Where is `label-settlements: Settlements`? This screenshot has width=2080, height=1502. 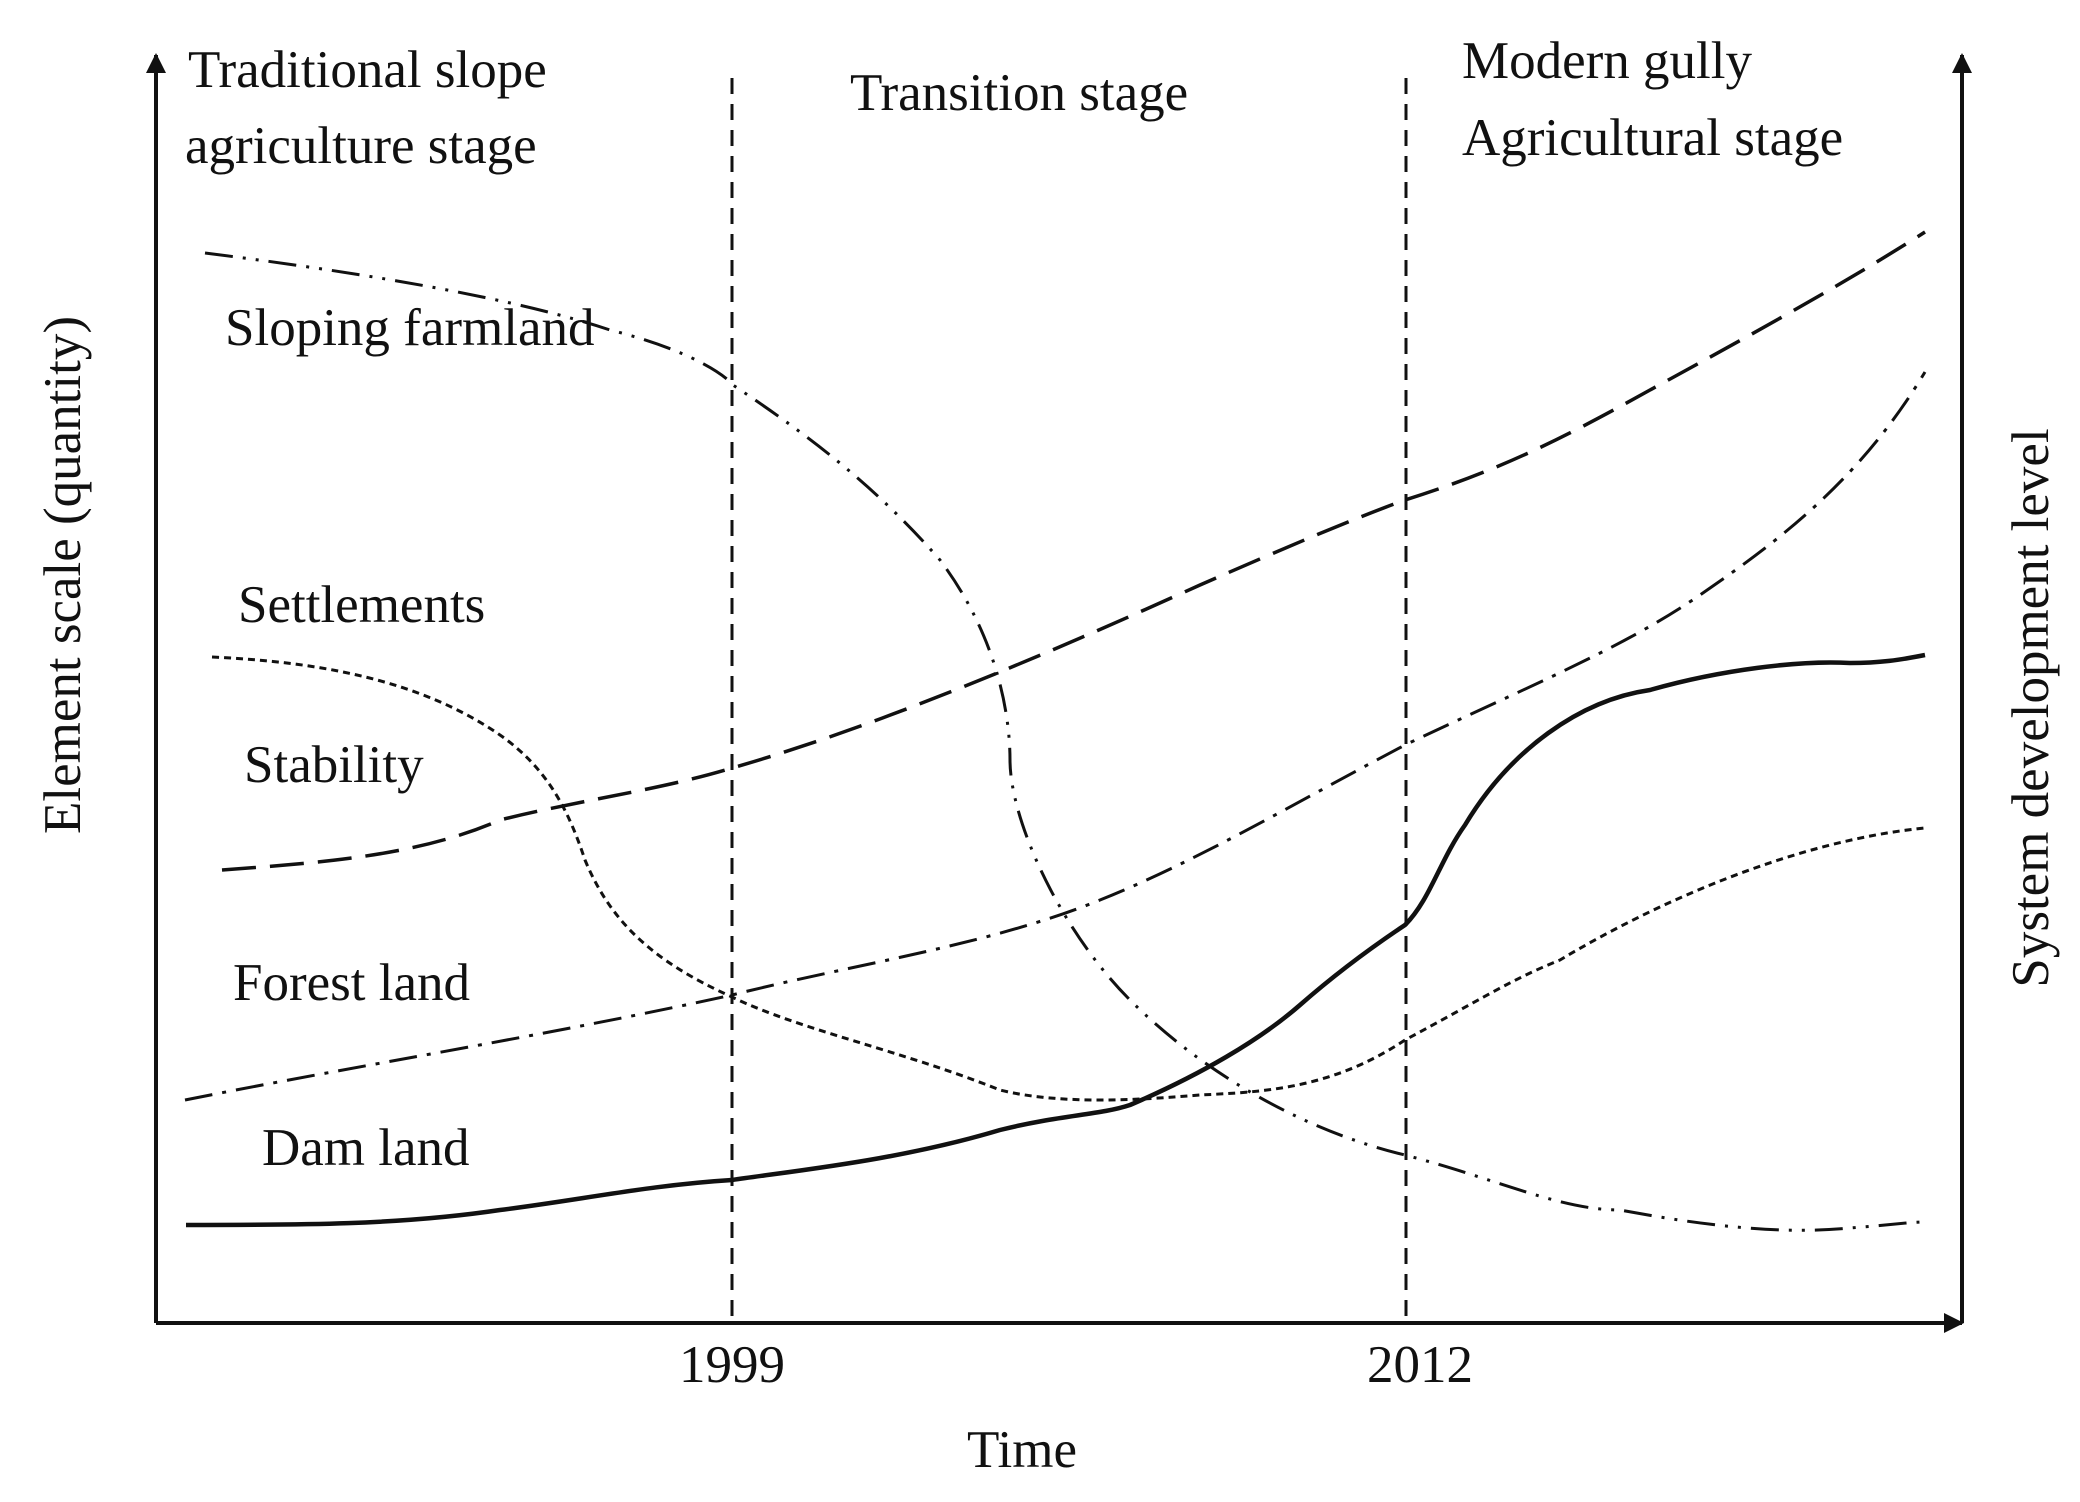
label-settlements: Settlements is located at coordinates (361, 605).